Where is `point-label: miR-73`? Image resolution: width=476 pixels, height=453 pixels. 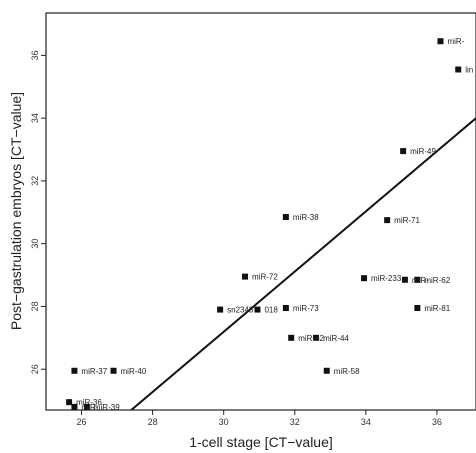 point-label: miR-73 is located at coordinates (306, 308).